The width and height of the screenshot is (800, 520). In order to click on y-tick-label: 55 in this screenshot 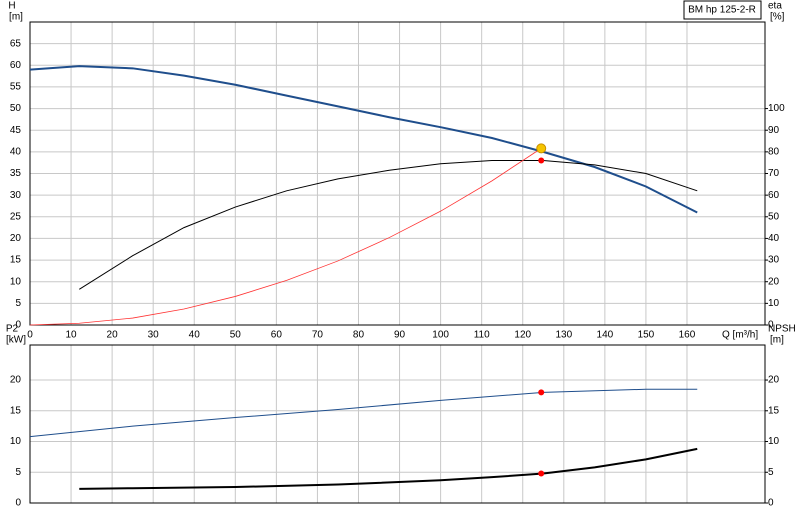, I will do `click(16, 87)`.